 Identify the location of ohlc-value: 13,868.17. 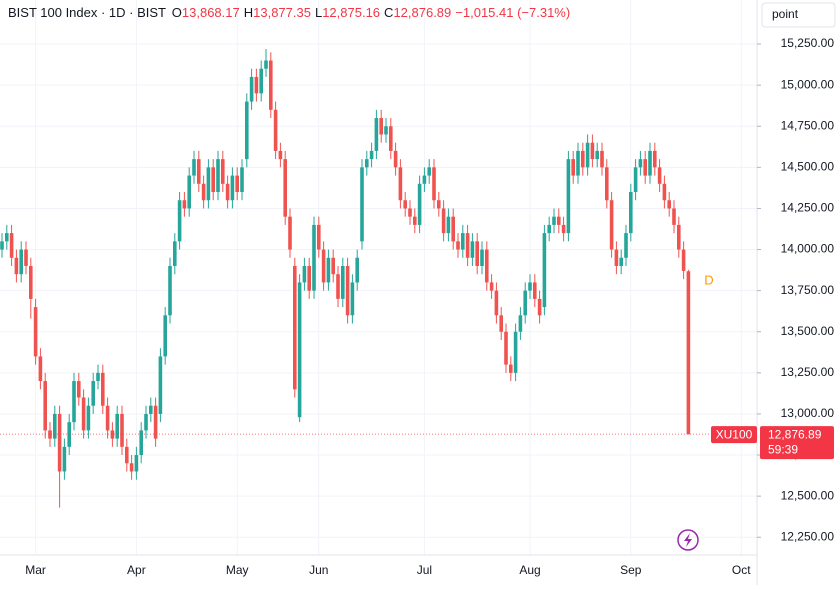
(211, 12).